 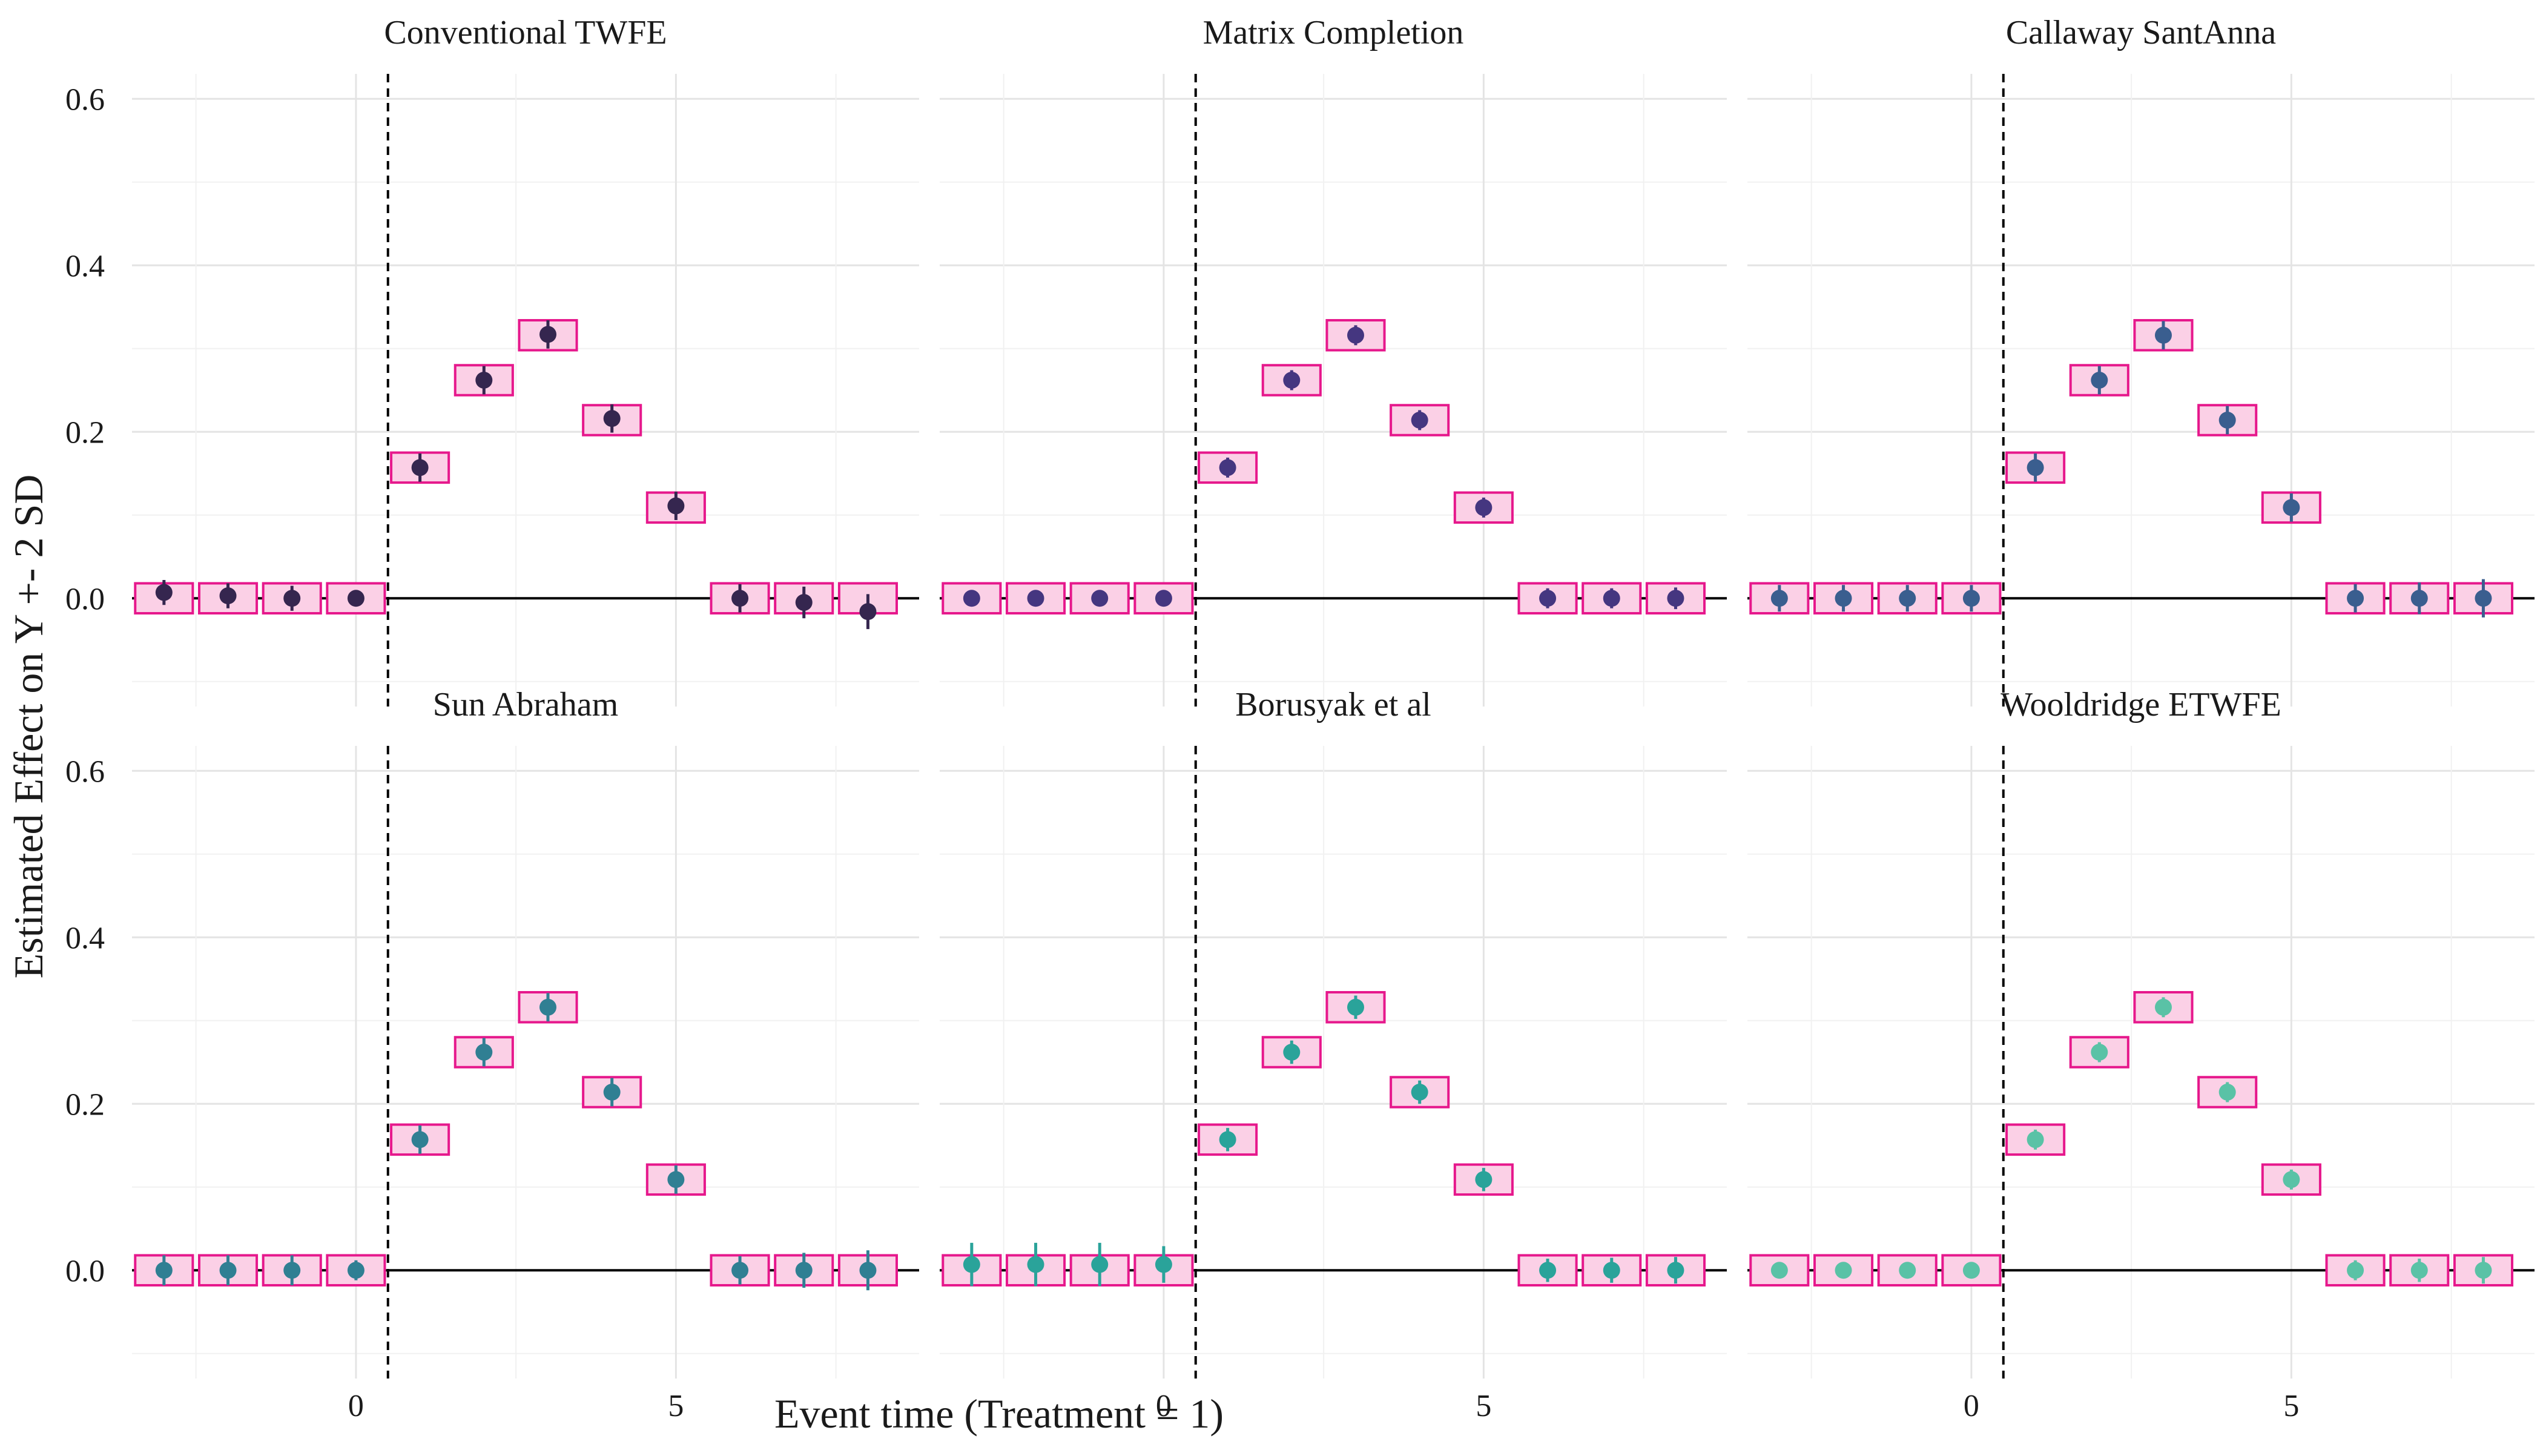 What do you see at coordinates (1333, 704) in the screenshot?
I see `panel-title: Borusyak et al` at bounding box center [1333, 704].